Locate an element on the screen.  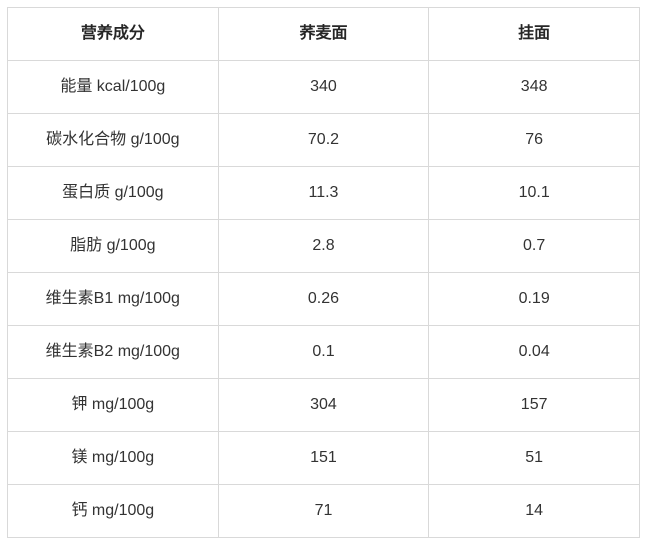
buckwheat-value: 340 is located at coordinates (323, 87).